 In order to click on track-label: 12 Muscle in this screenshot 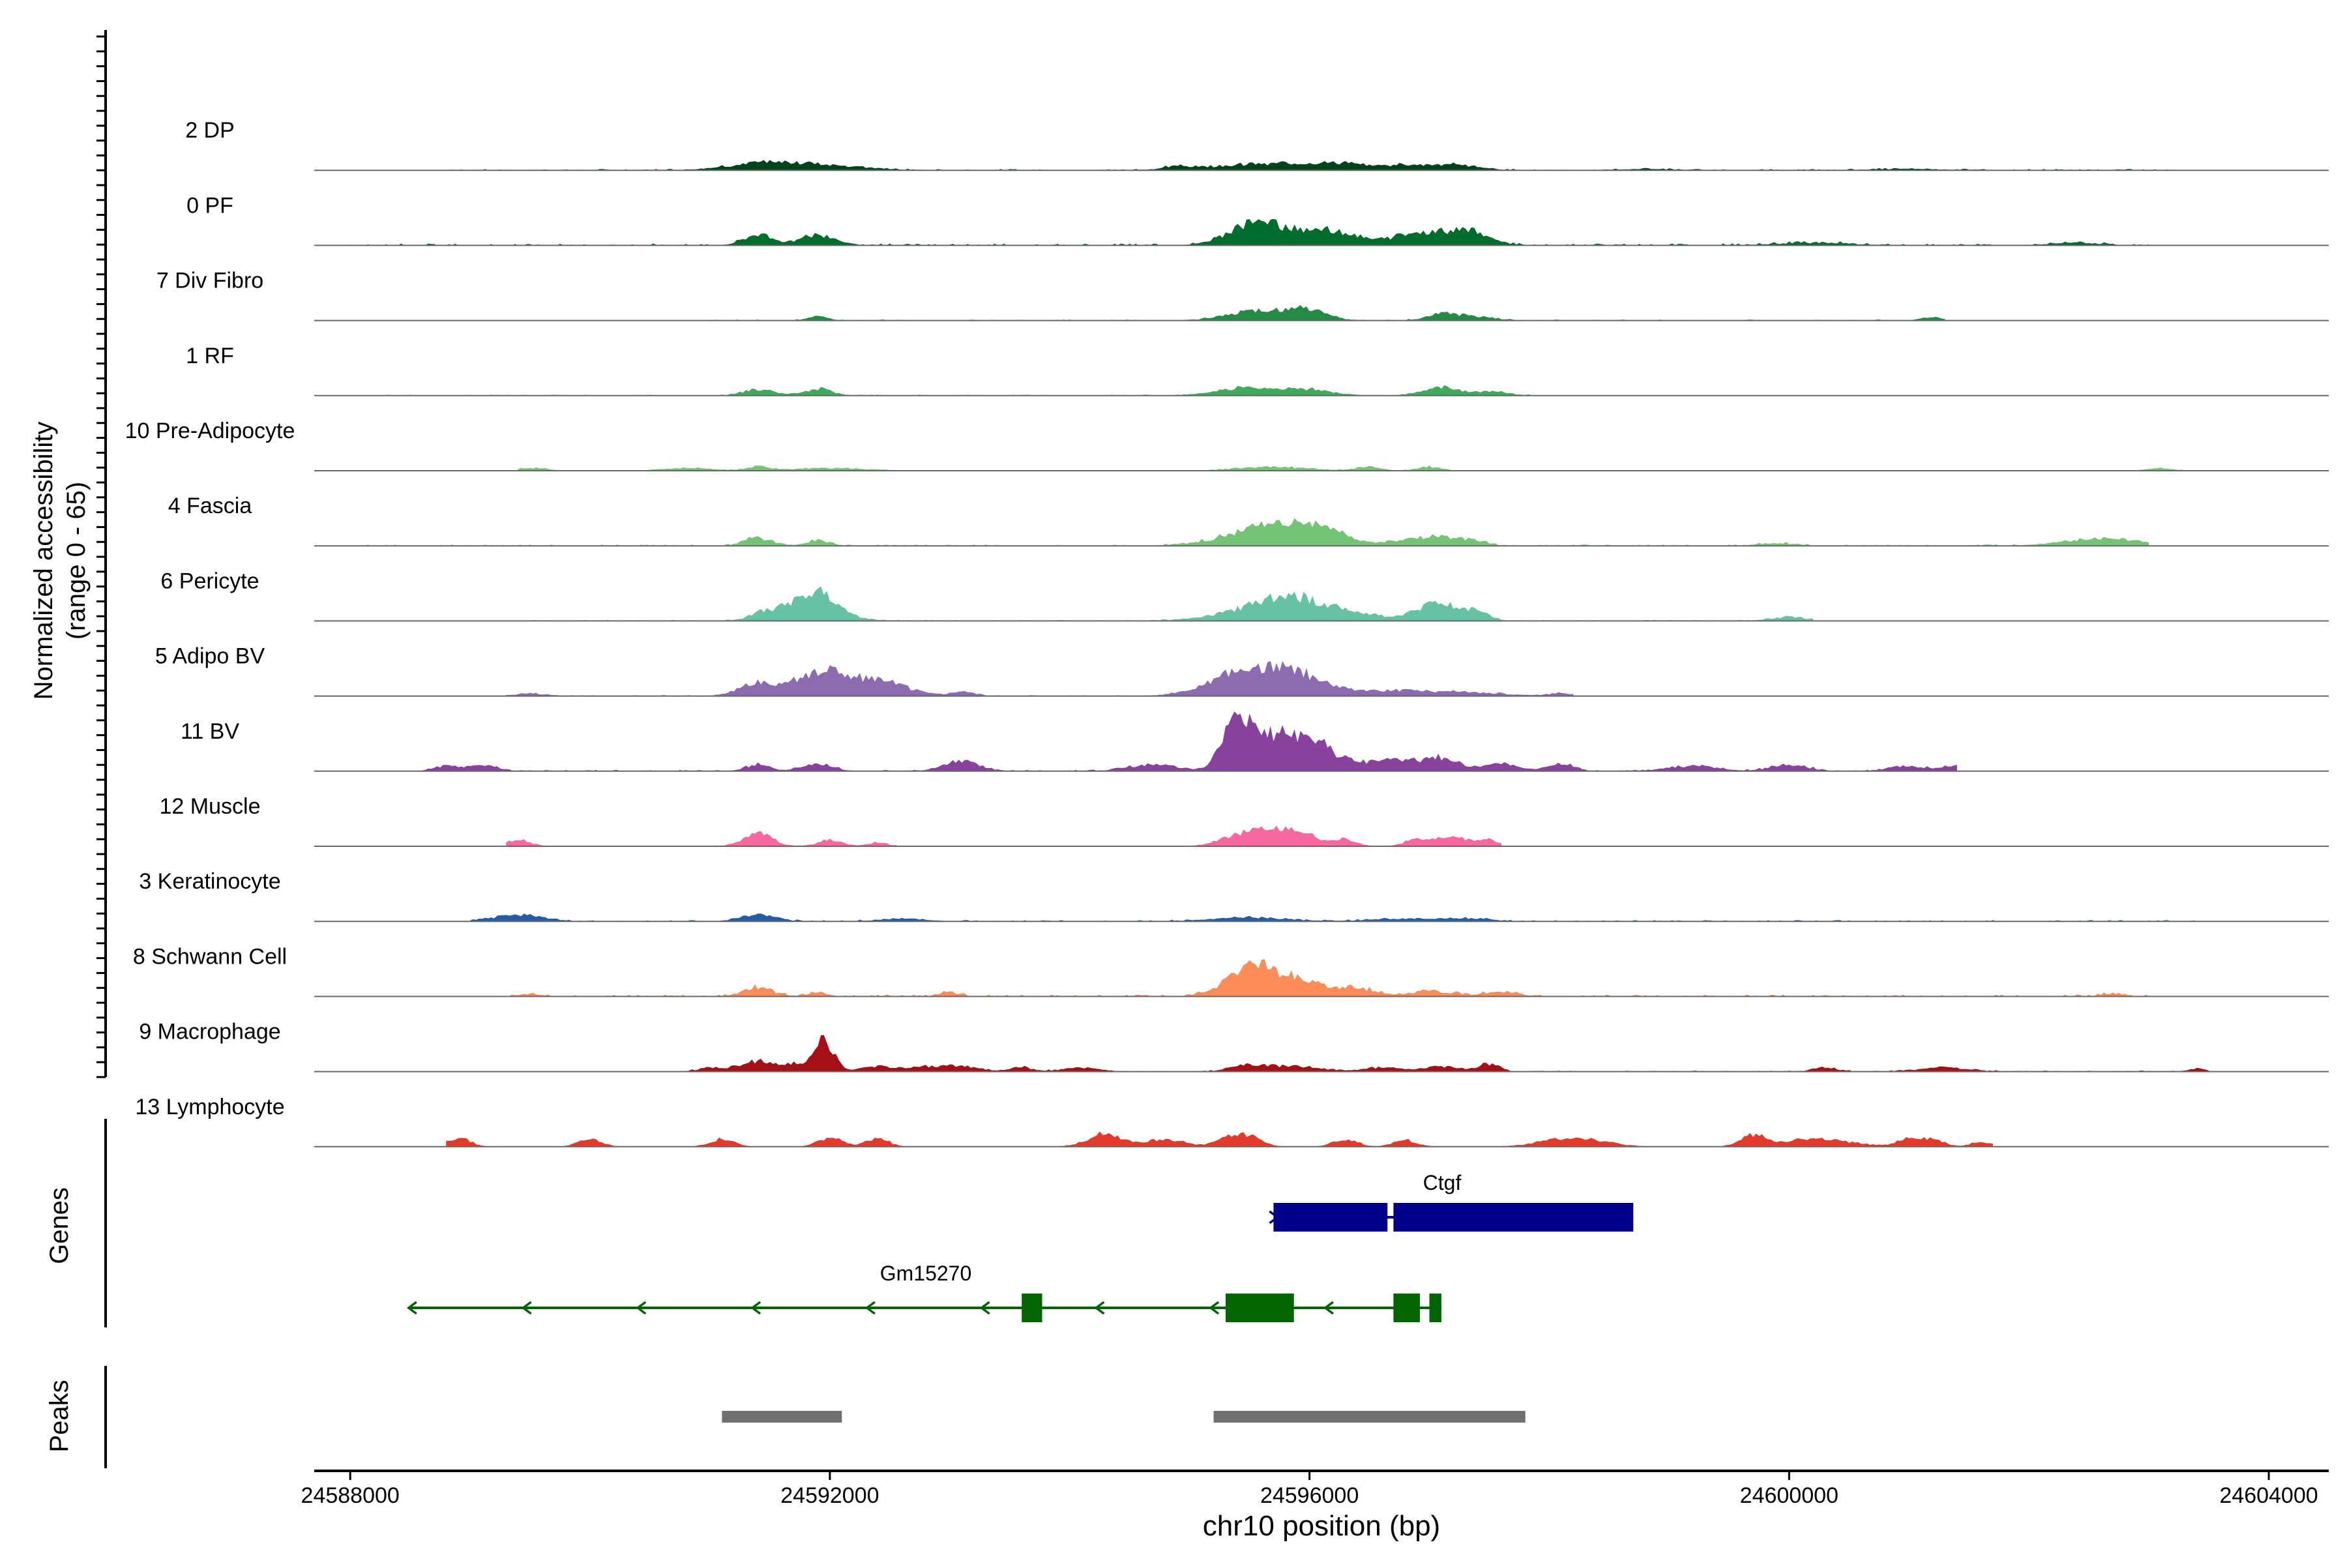, I will do `click(210, 807)`.